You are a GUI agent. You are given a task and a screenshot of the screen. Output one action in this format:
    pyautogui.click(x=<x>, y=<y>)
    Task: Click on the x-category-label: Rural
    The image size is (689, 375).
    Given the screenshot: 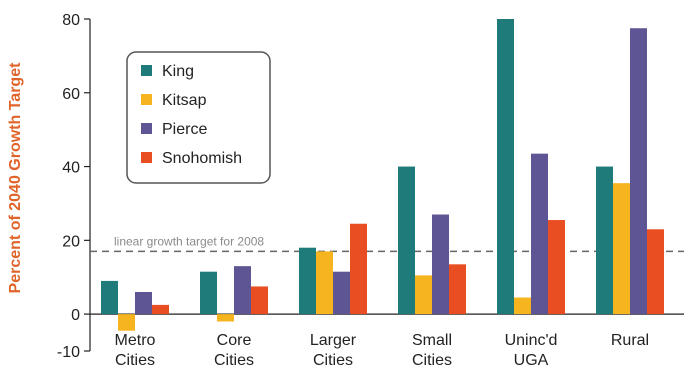 What is the action you would take?
    pyautogui.click(x=630, y=340)
    